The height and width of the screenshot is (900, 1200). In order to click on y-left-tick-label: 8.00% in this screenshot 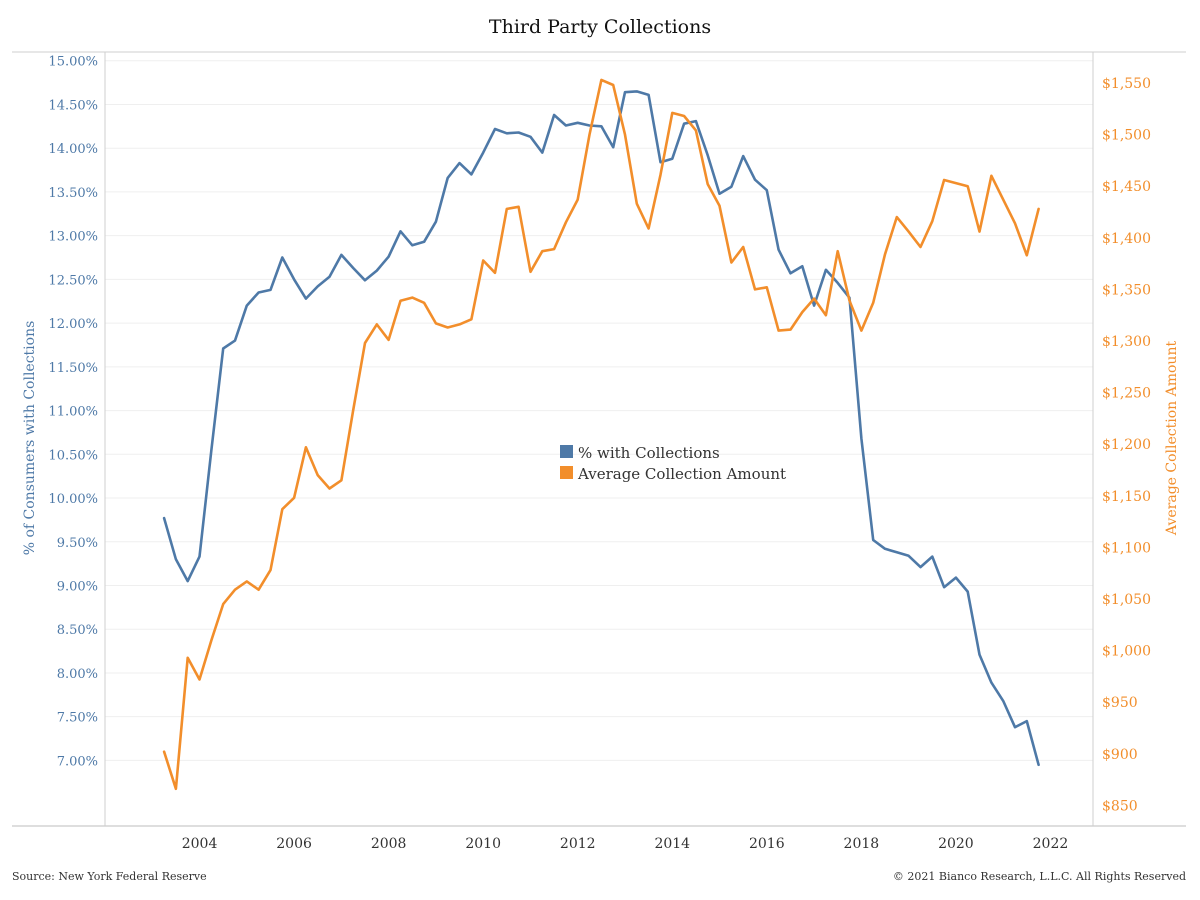, I will do `click(77, 674)`.